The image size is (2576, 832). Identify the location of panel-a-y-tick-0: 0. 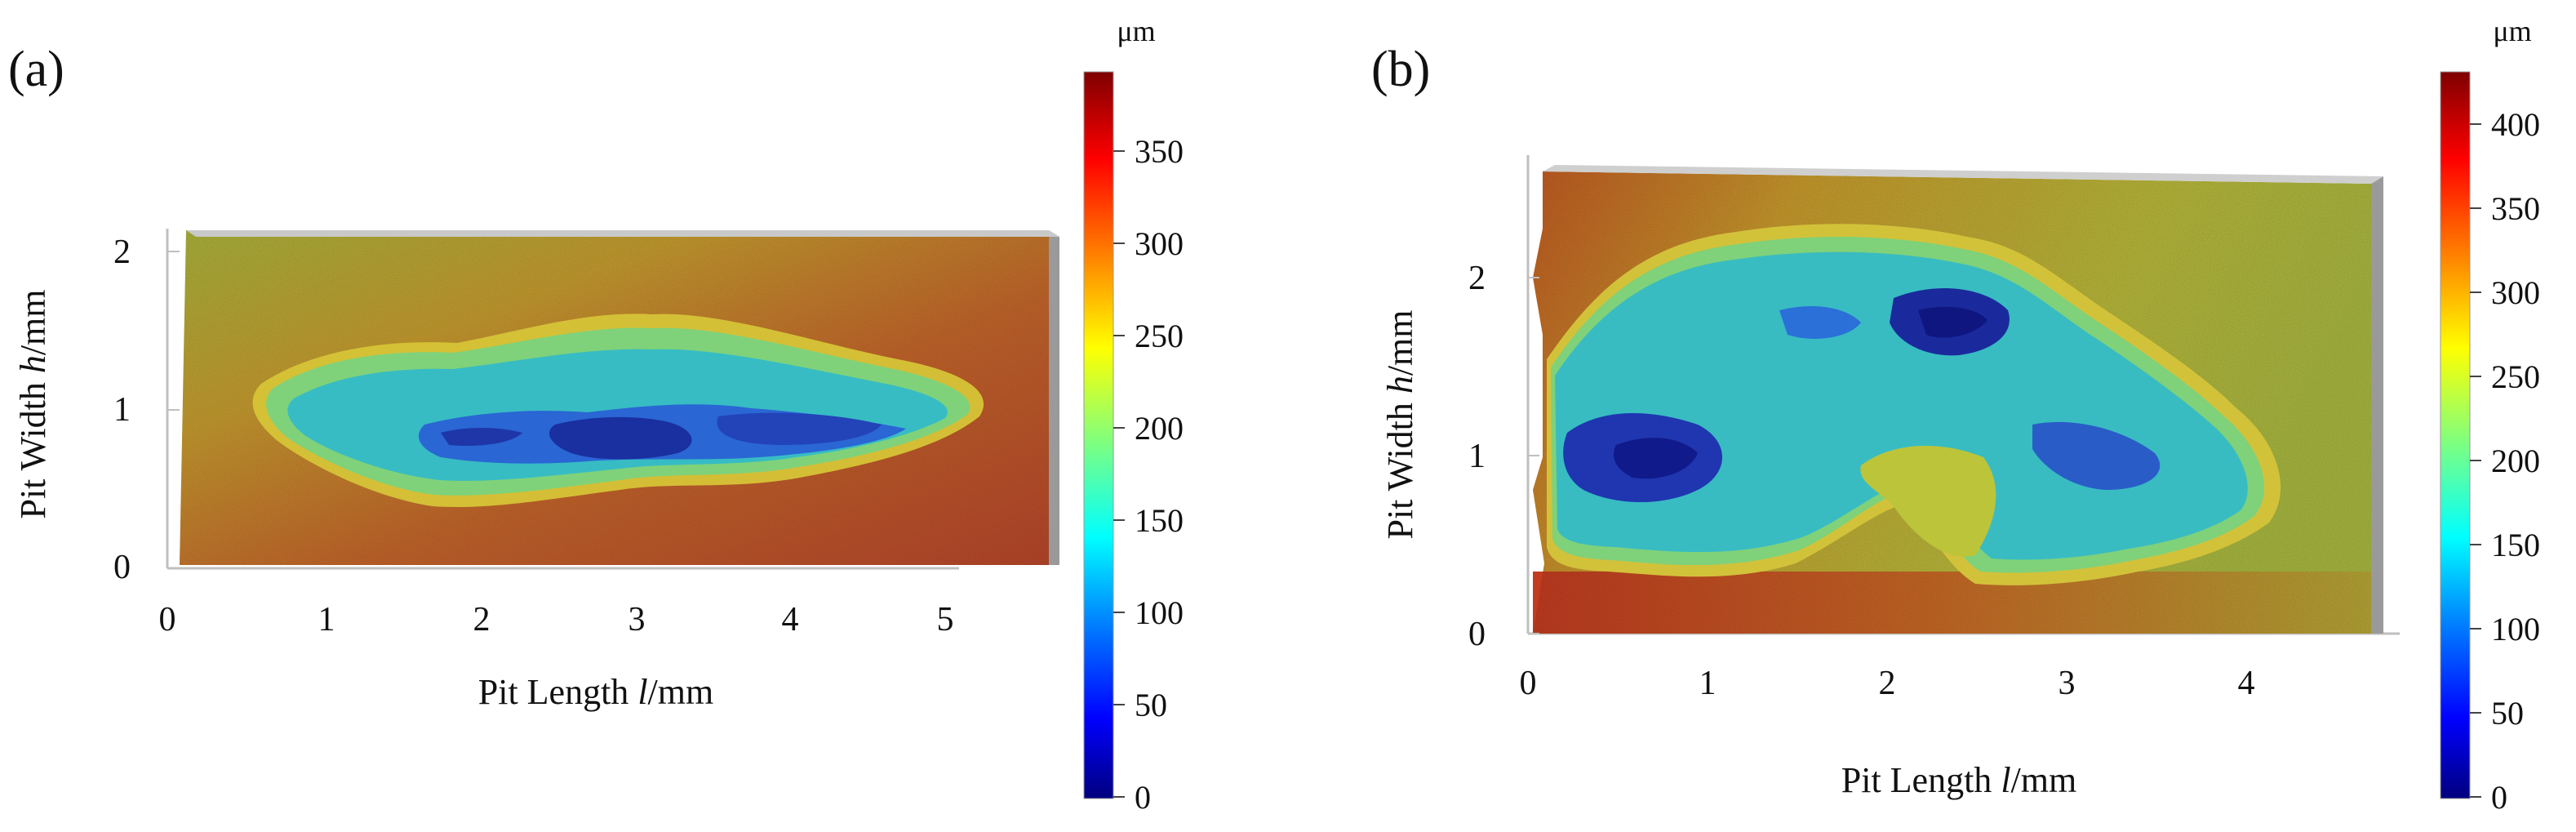
(122, 567).